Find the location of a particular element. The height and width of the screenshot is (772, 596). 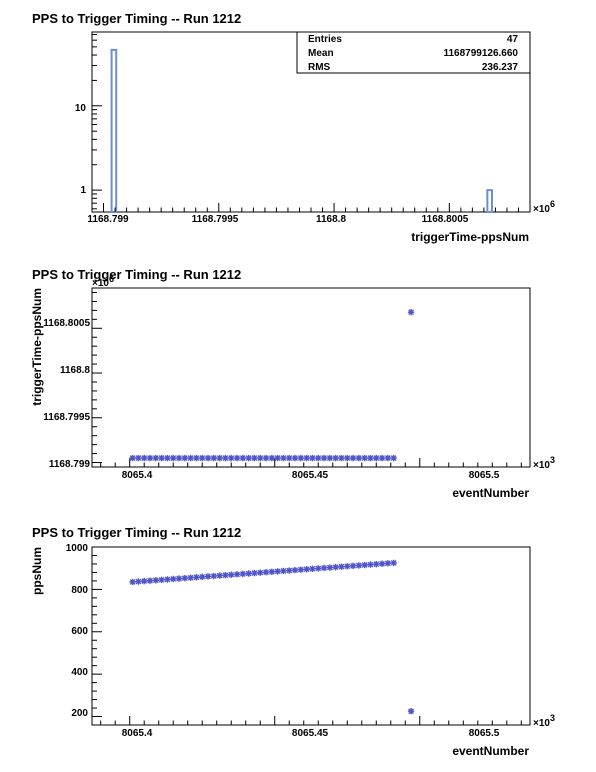

stats-mean-value: 1168799126.660 is located at coordinates (480, 53).